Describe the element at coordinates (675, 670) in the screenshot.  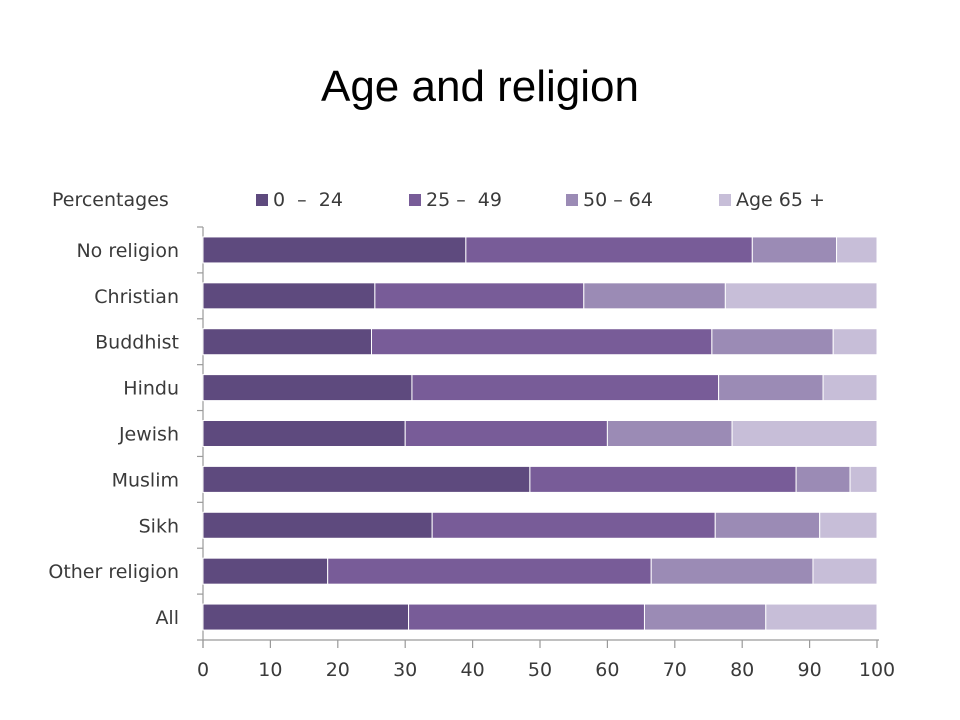
I see `x-tick-label: 70` at that location.